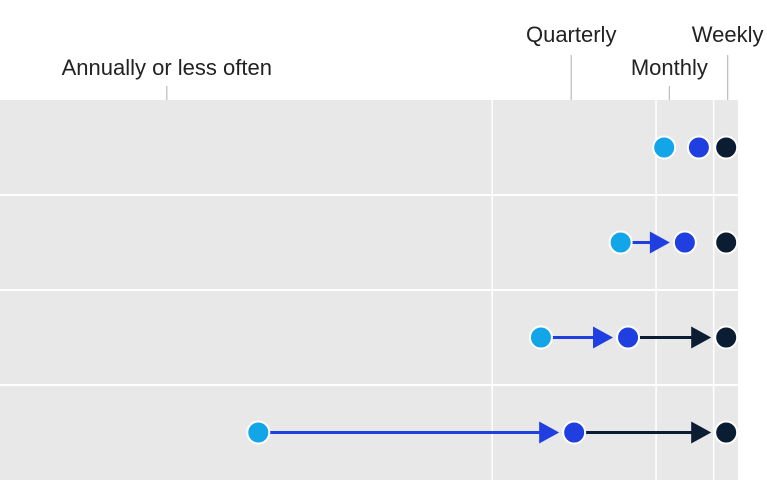 The width and height of the screenshot is (767, 480). Describe the element at coordinates (571, 34) in the screenshot. I see `x-tick-label: Quarterly` at that location.